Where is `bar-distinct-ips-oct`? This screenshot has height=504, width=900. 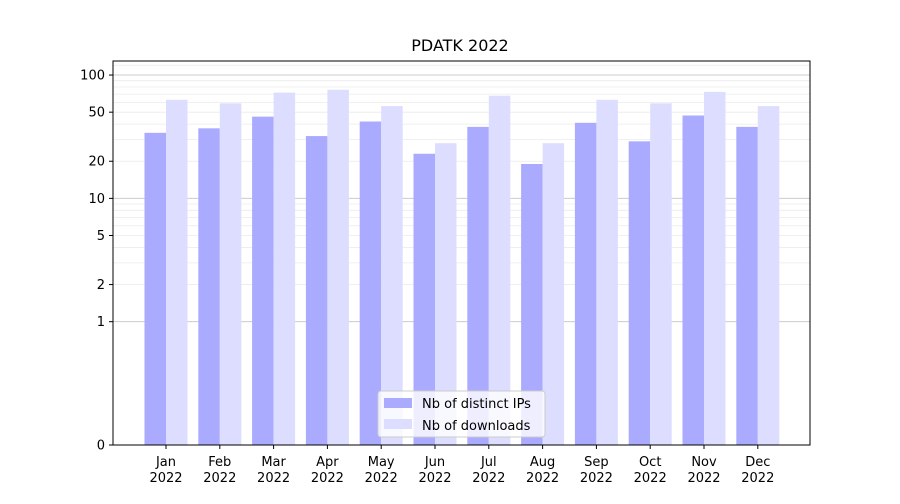
bar-distinct-ips-oct is located at coordinates (639, 293).